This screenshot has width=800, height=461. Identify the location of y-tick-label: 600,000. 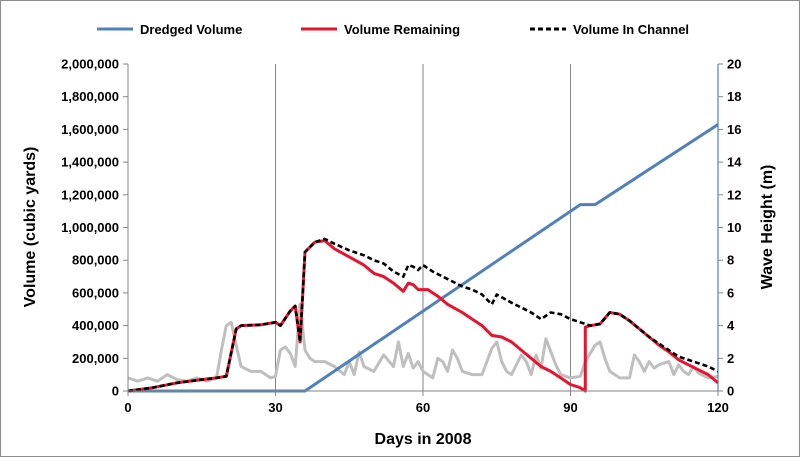
(95, 292).